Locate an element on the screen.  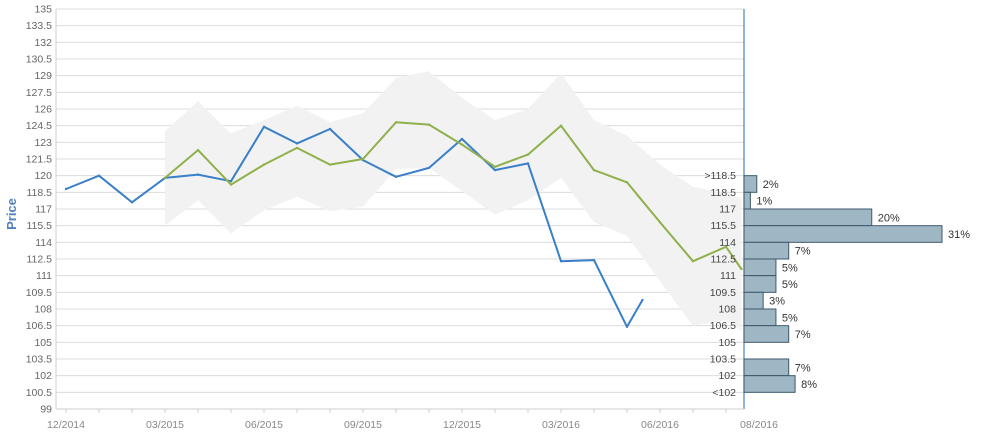
bin-label: 102 is located at coordinates (727, 376).